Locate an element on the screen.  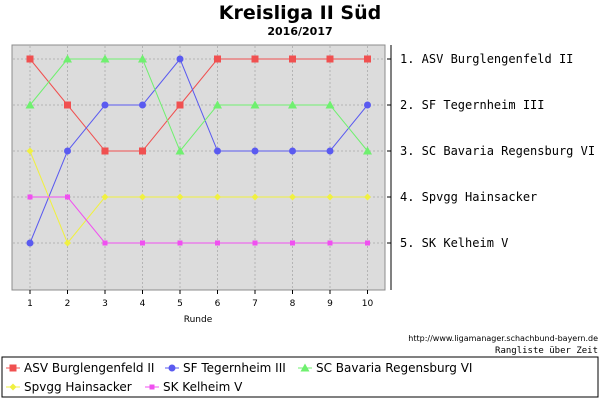
rank-label: 3. SC Bavaria Regensburg VI is located at coordinates (497, 151).